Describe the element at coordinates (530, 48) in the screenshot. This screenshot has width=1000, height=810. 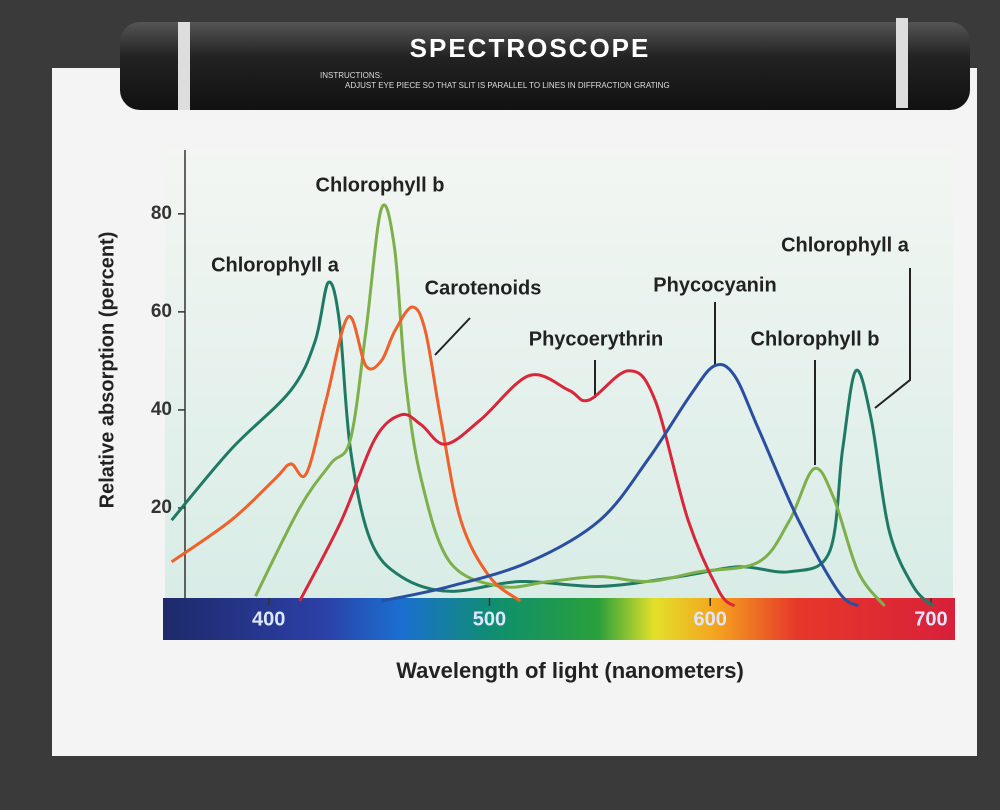
I see `spectroscope-title: SPECTROSCOPE` at that location.